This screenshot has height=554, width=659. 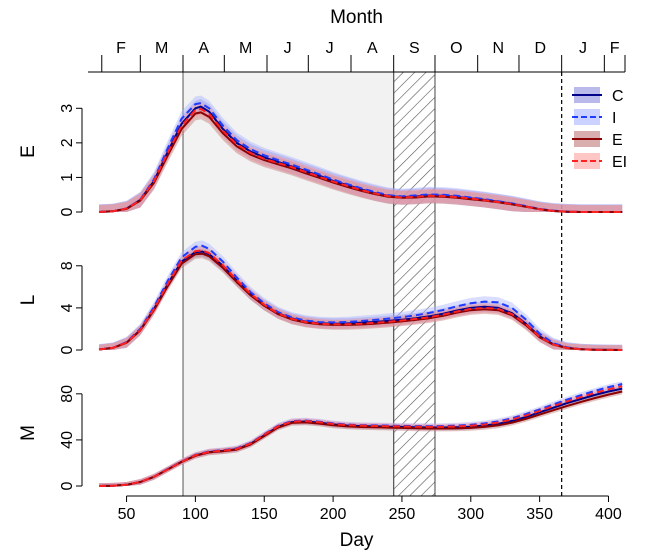 I want to click on x-tick-label: 150, so click(x=264, y=514).